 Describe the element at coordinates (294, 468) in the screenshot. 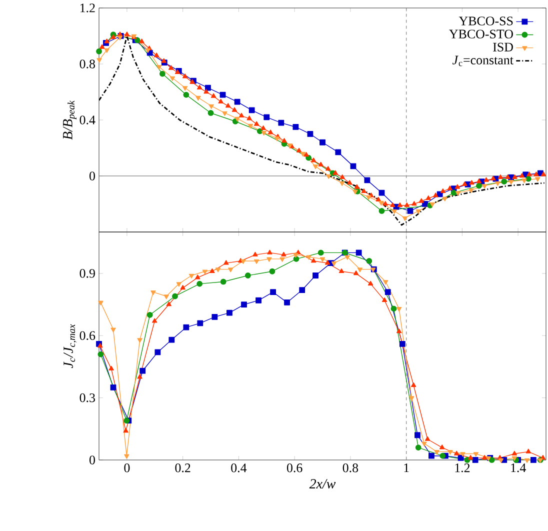

I see `x-tick-label: 0.6` at that location.